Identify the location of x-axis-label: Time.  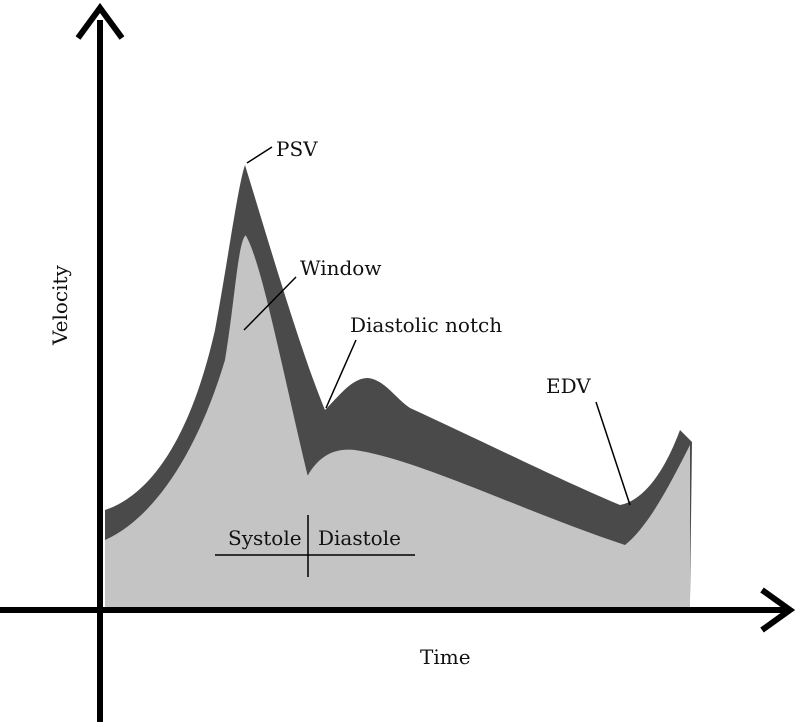
(445, 657).